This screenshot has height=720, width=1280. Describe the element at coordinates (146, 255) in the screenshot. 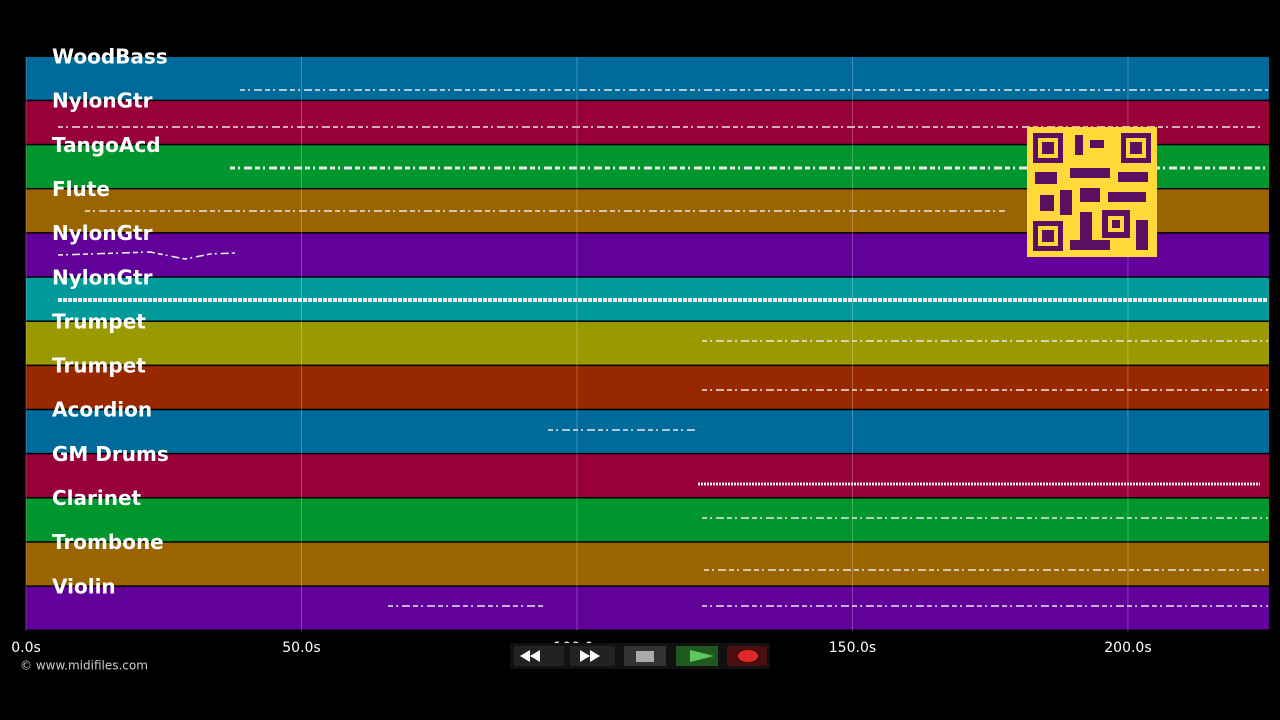

I see `note-track` at that location.